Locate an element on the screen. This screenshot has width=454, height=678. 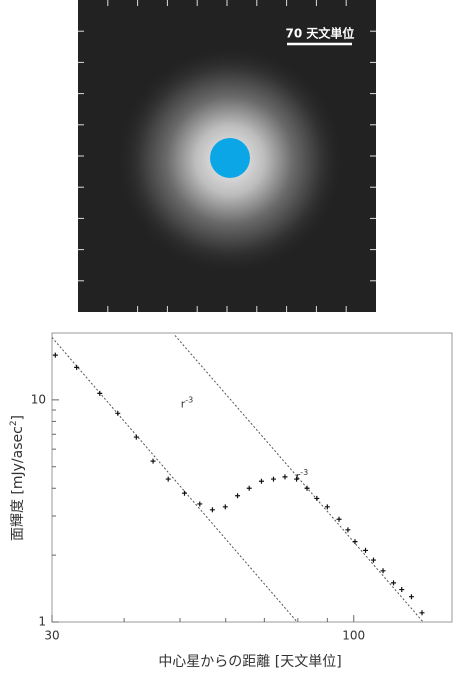
x-axis-label: 中心星からの距離 [天文単位] is located at coordinates (249, 661).